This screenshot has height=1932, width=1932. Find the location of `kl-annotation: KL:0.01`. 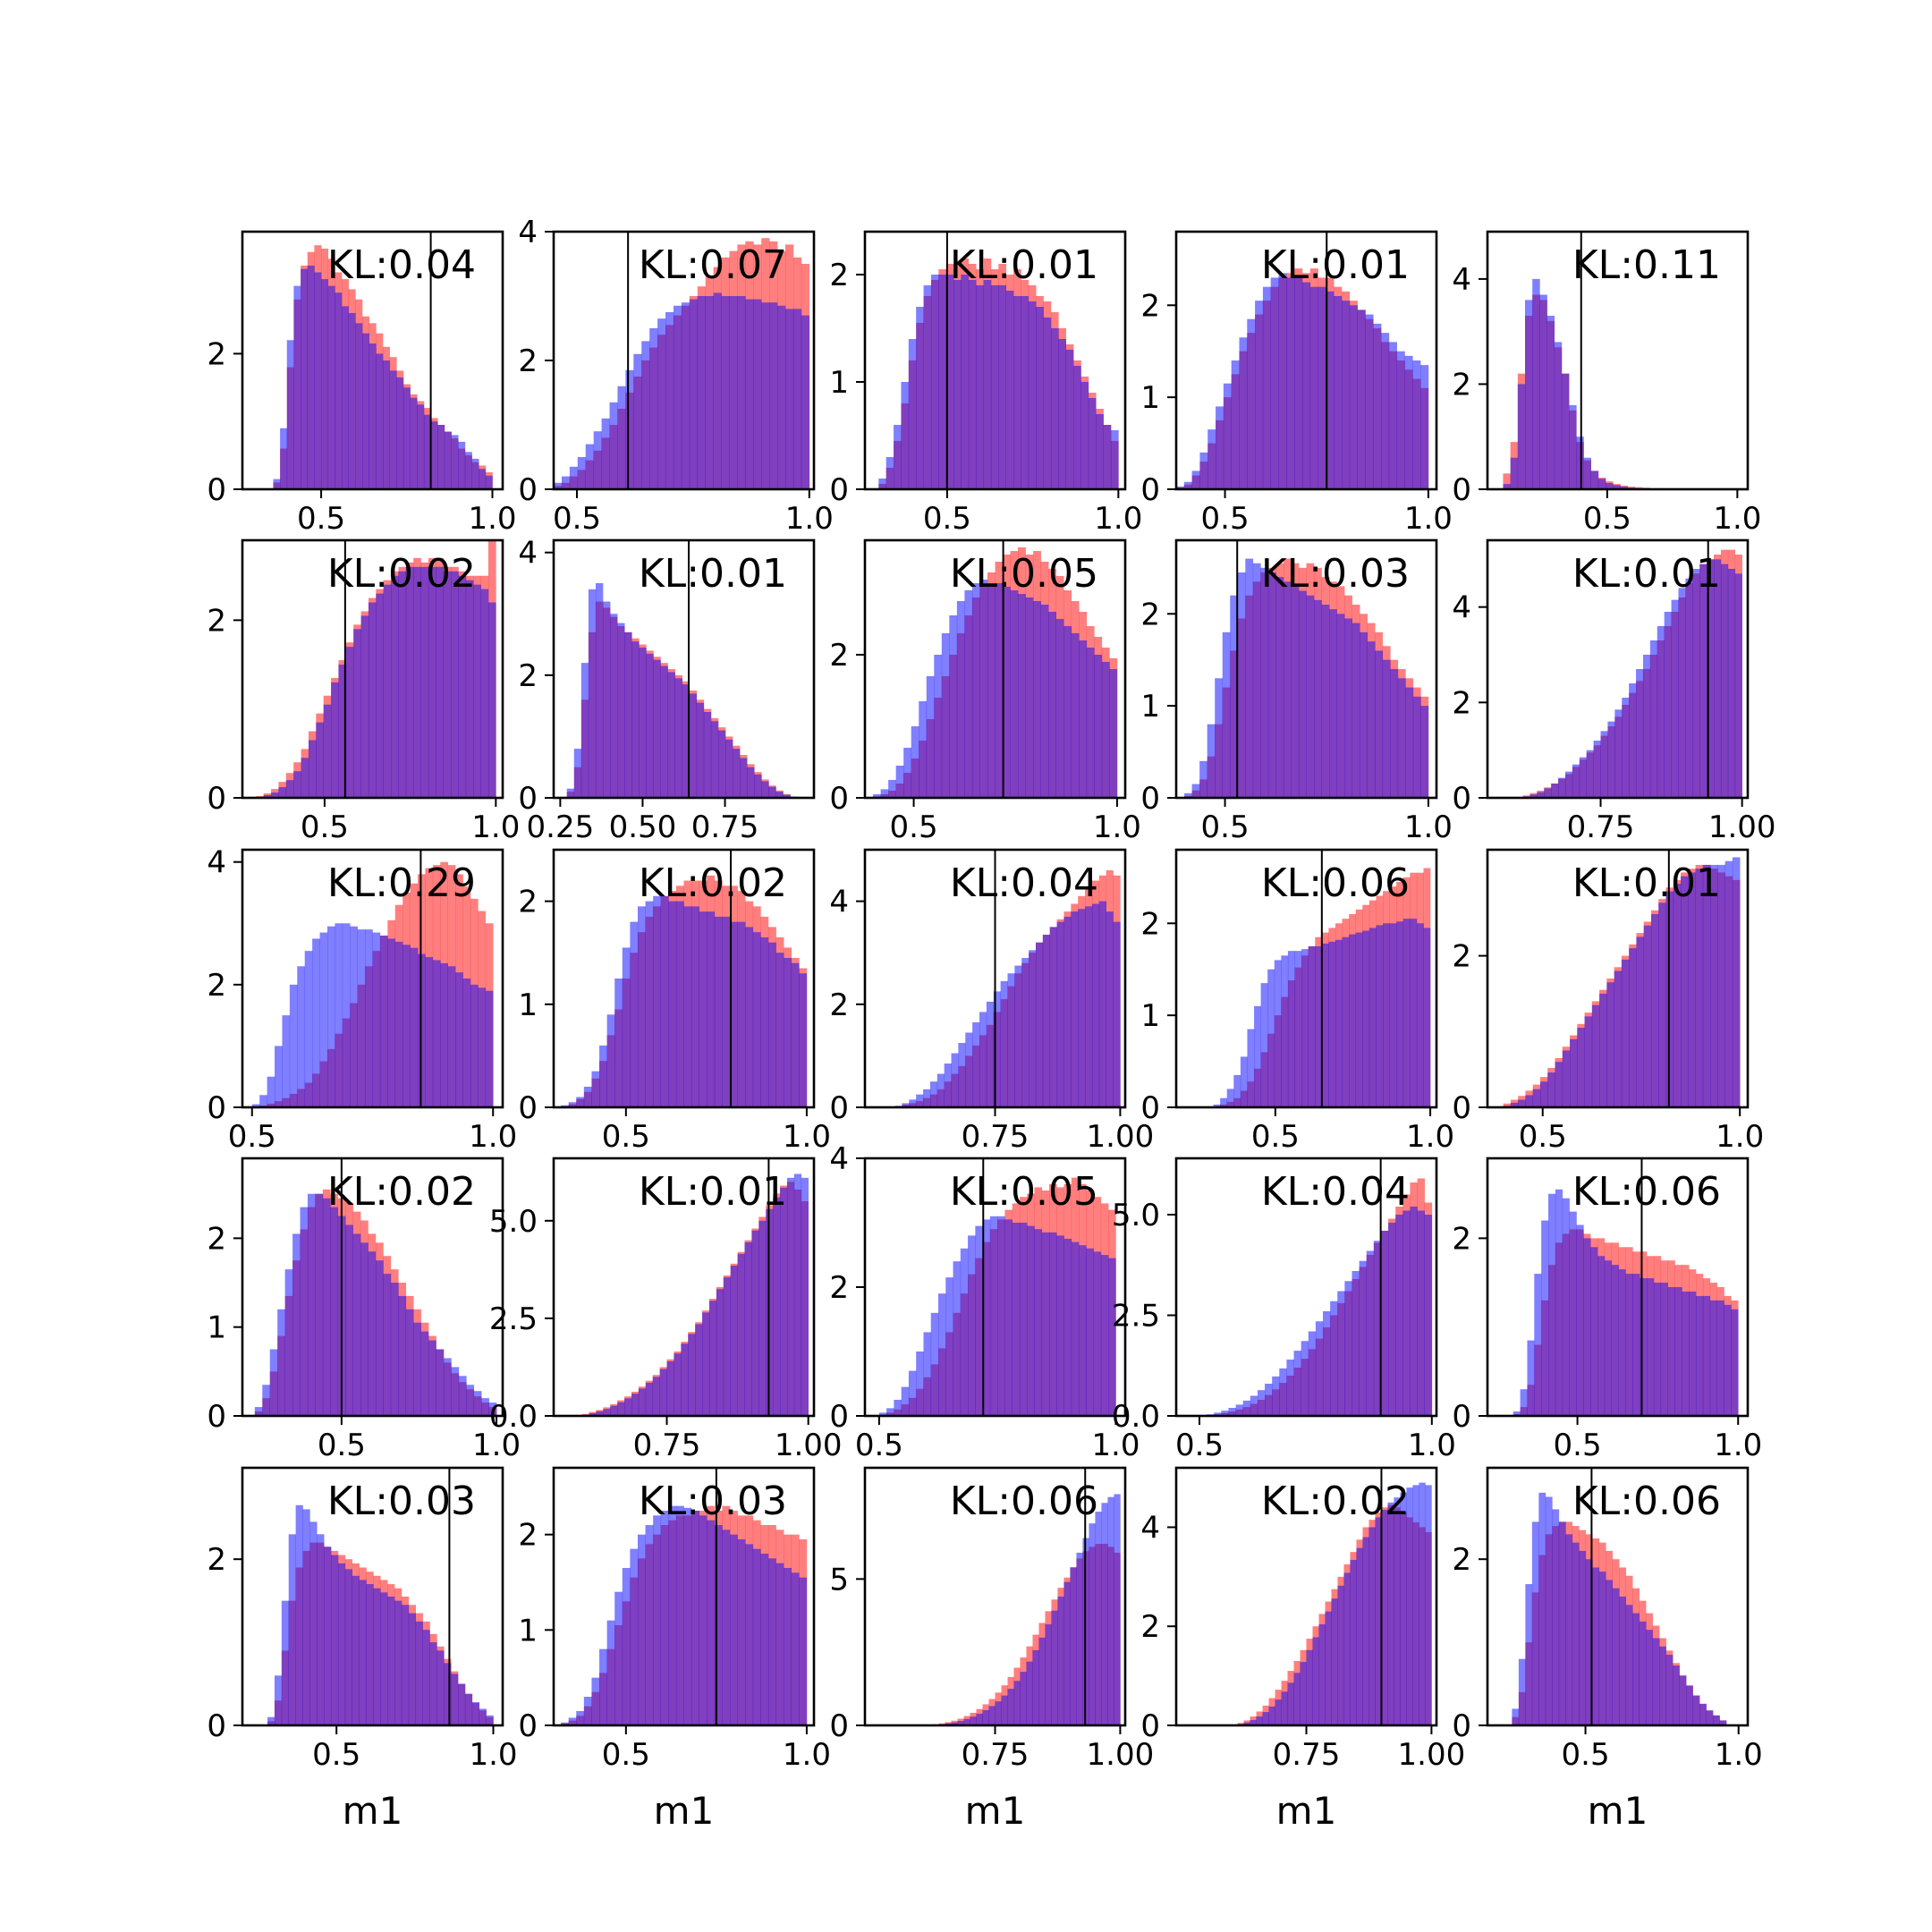

kl-annotation: KL:0.01 is located at coordinates (713, 574).